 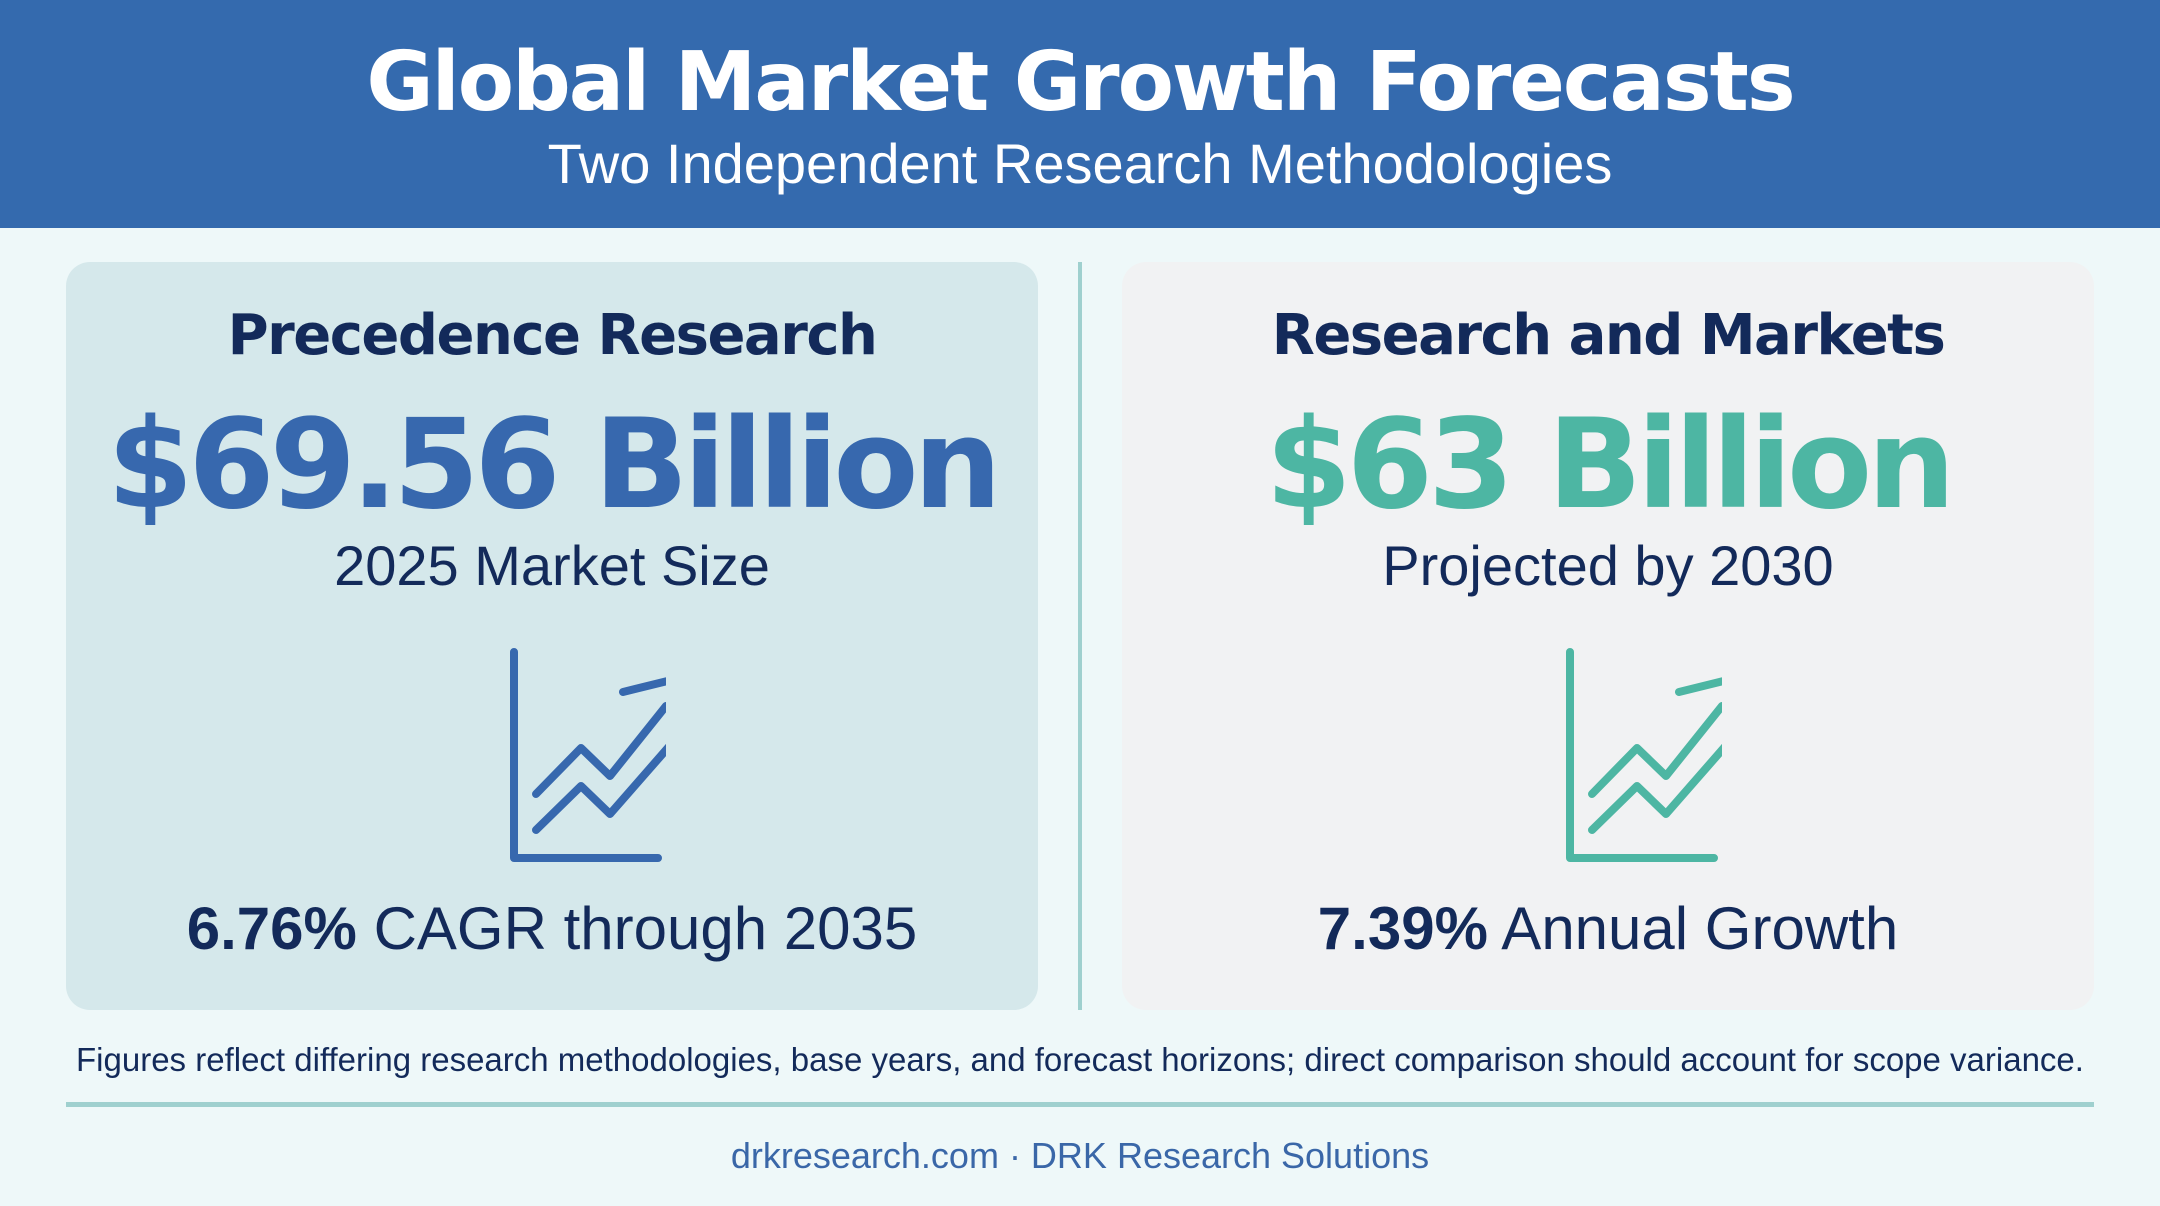 What do you see at coordinates (1080, 82) in the screenshot?
I see `page-title: Global Market Growth Forecasts` at bounding box center [1080, 82].